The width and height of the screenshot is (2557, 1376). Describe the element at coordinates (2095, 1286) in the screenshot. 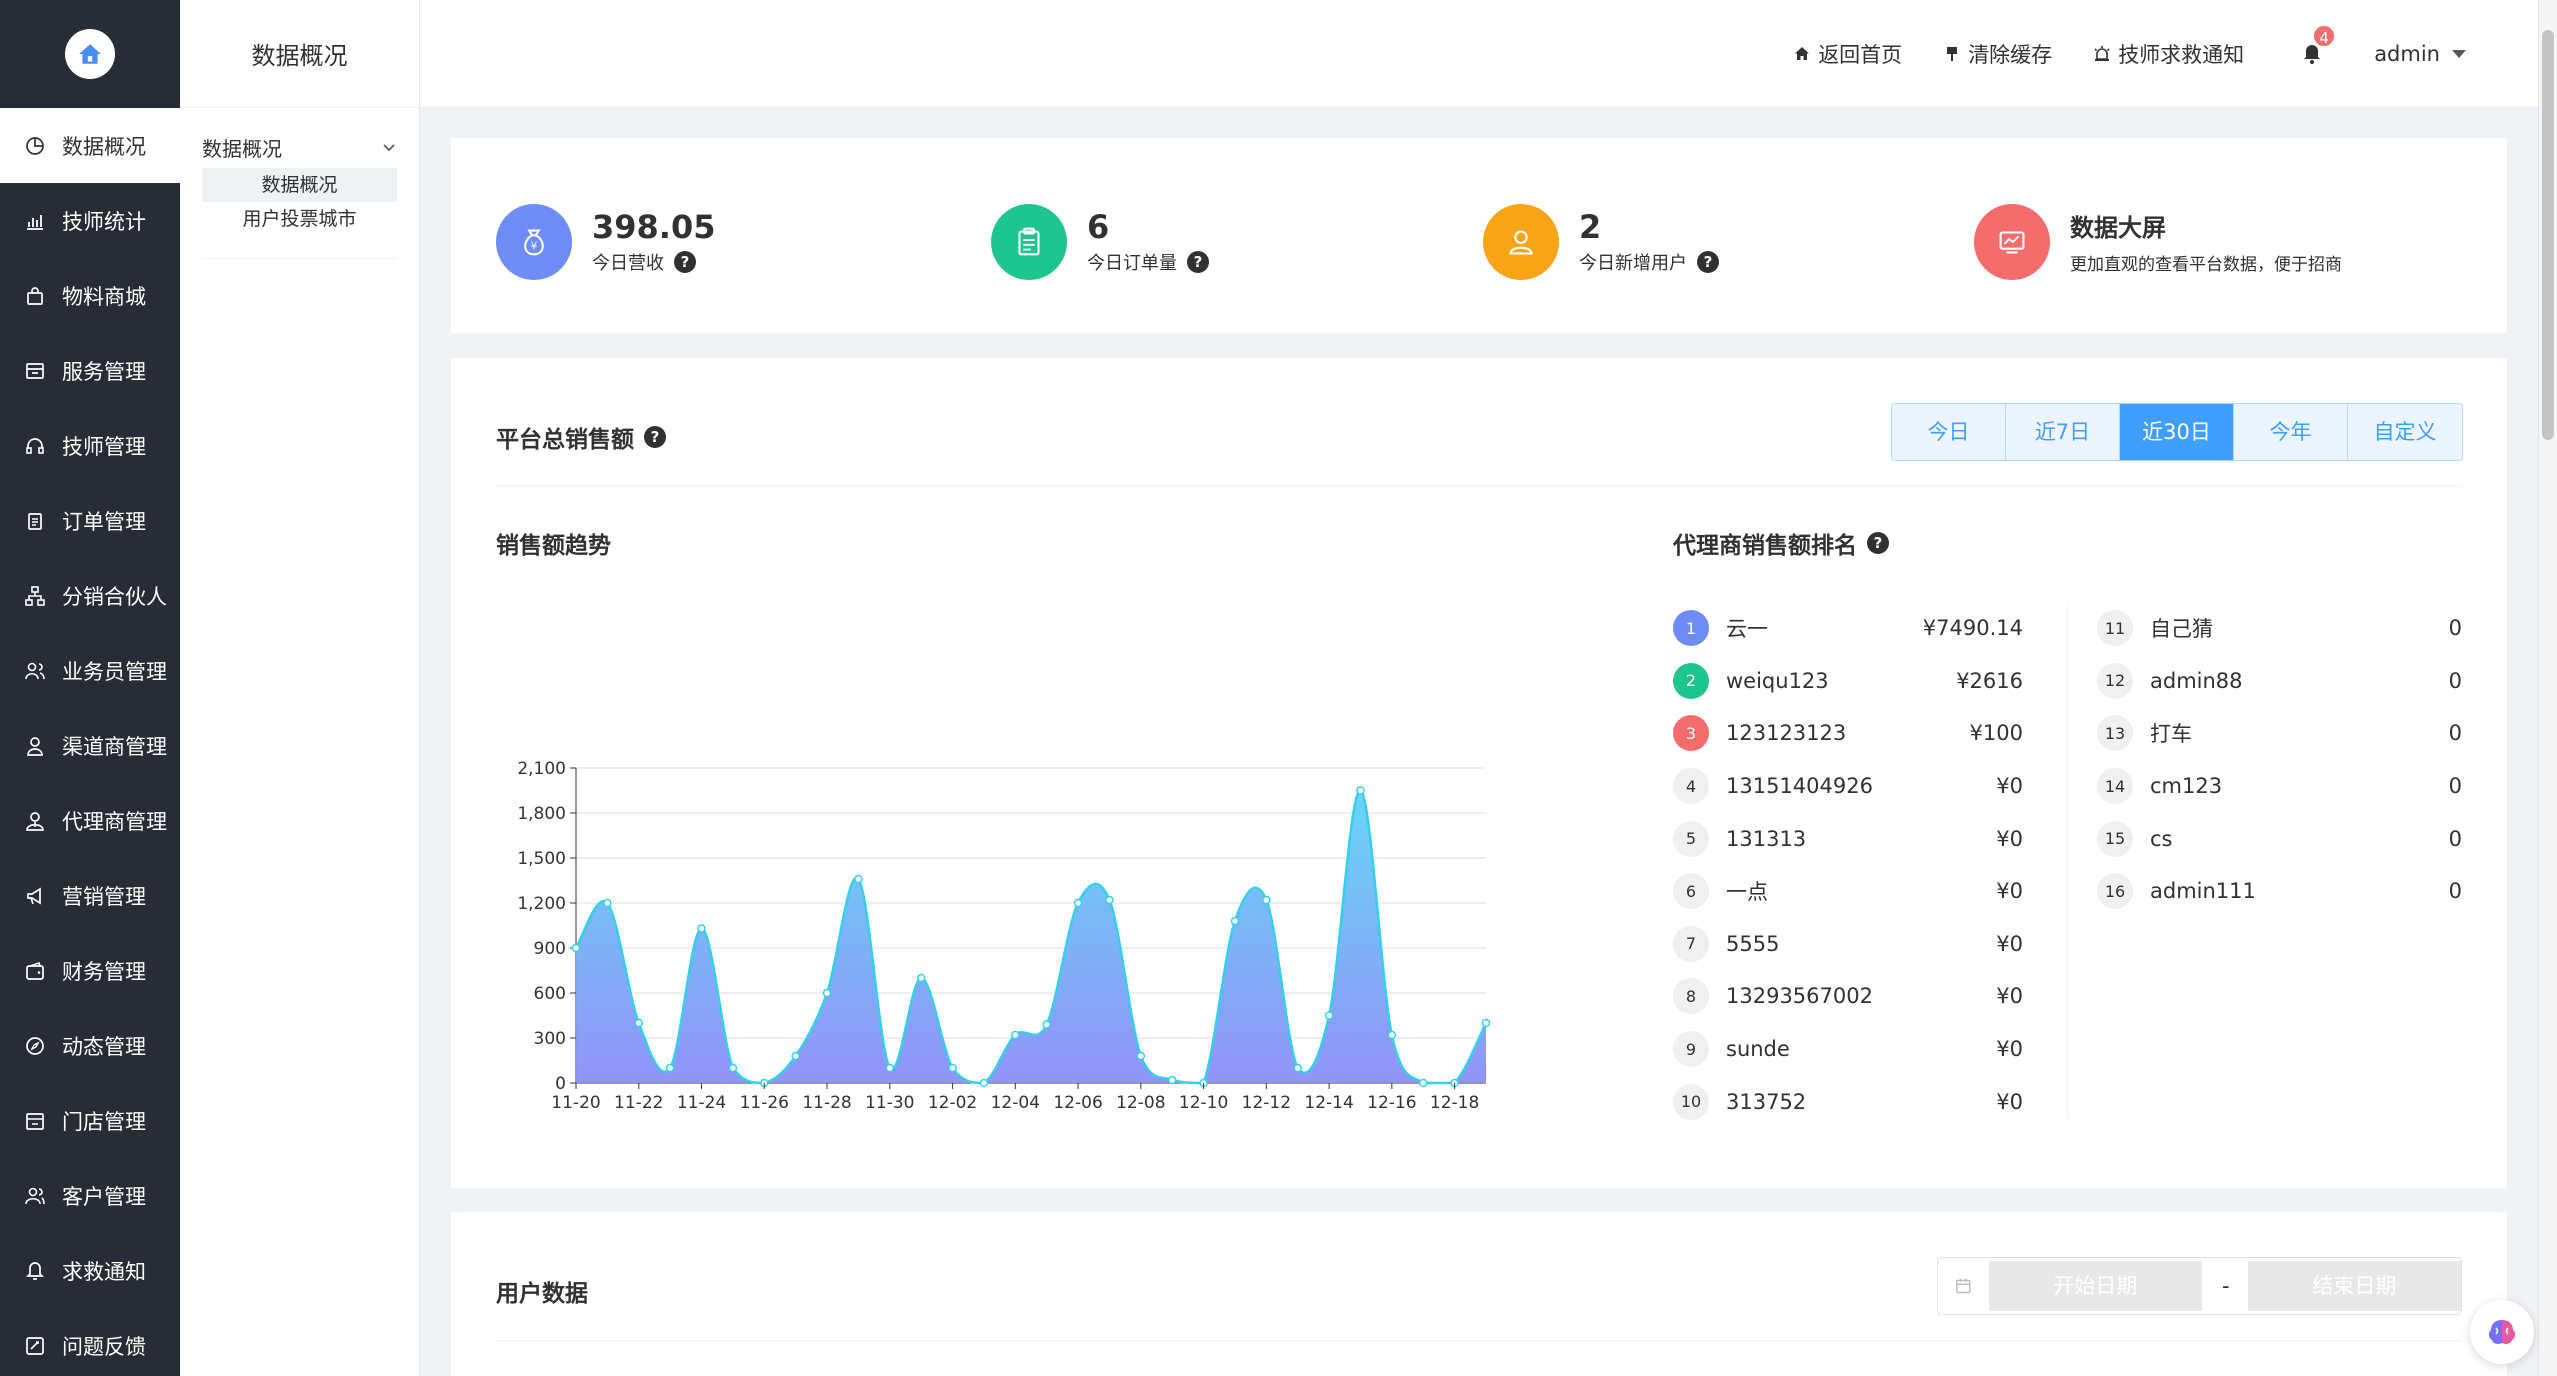

I see `start-date-input: 开始日期` at that location.